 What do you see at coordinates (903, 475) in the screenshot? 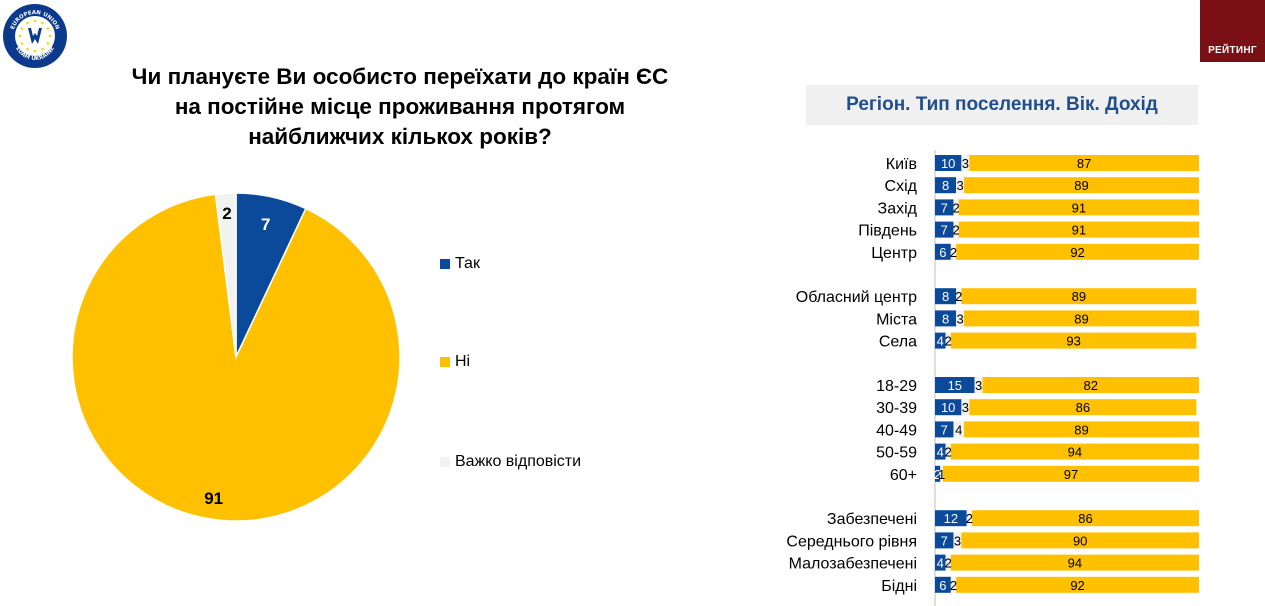
I see `bar-category-label: 60+` at bounding box center [903, 475].